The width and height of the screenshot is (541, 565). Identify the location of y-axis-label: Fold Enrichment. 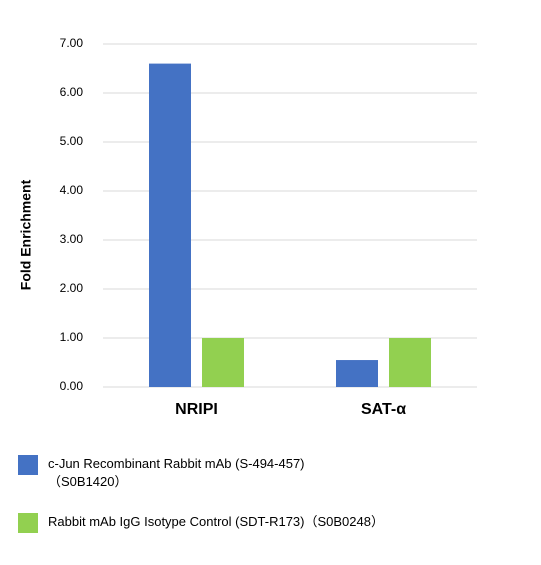
(26, 234).